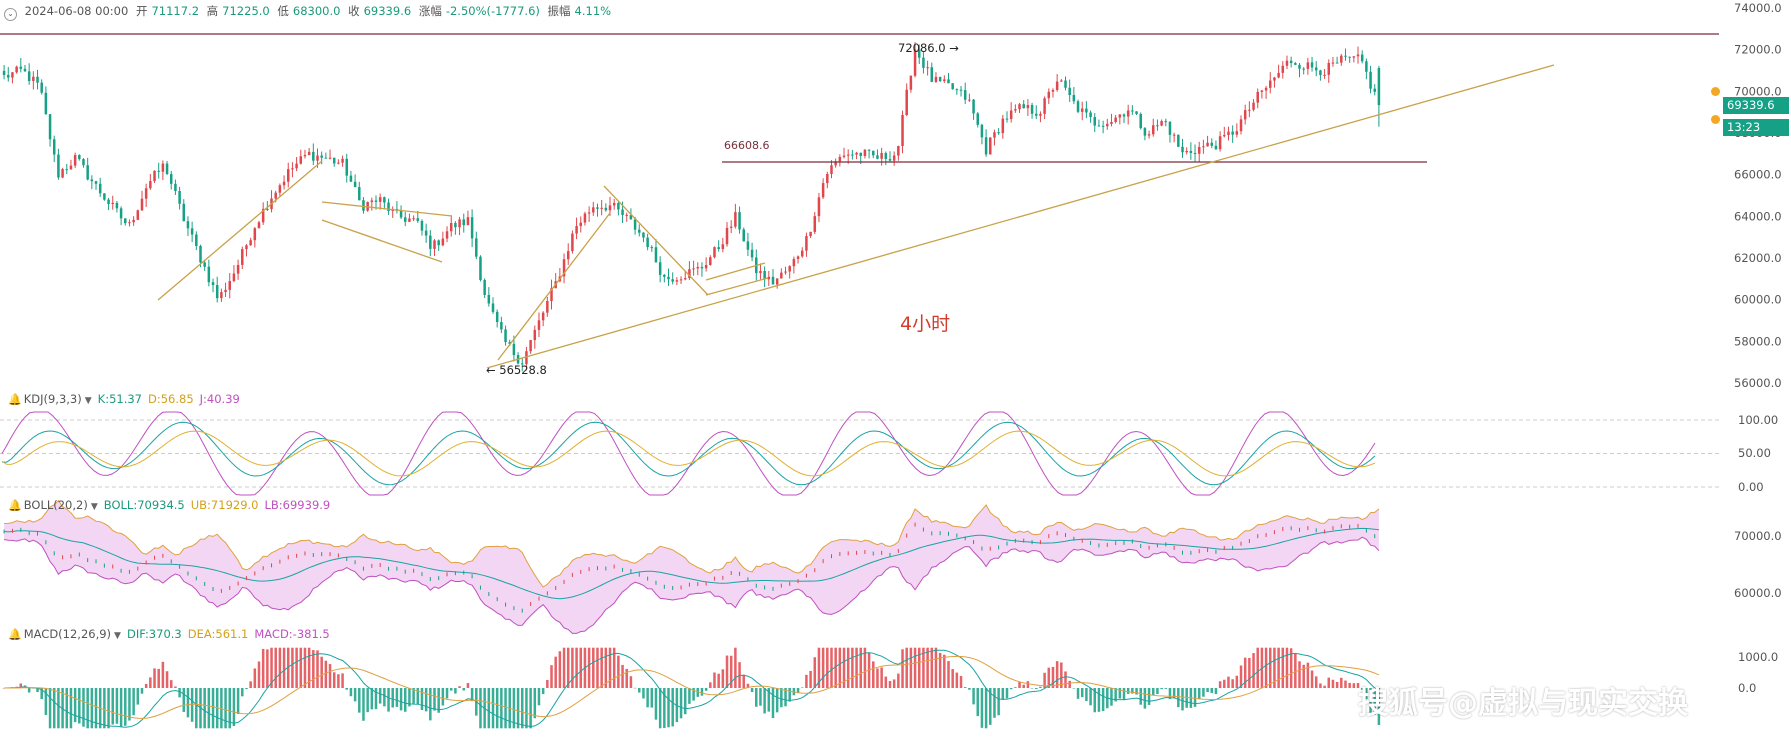 This screenshot has width=1791, height=740. What do you see at coordinates (76, 11) in the screenshot?
I see `bar-date: 2024-06-08 00:00` at bounding box center [76, 11].